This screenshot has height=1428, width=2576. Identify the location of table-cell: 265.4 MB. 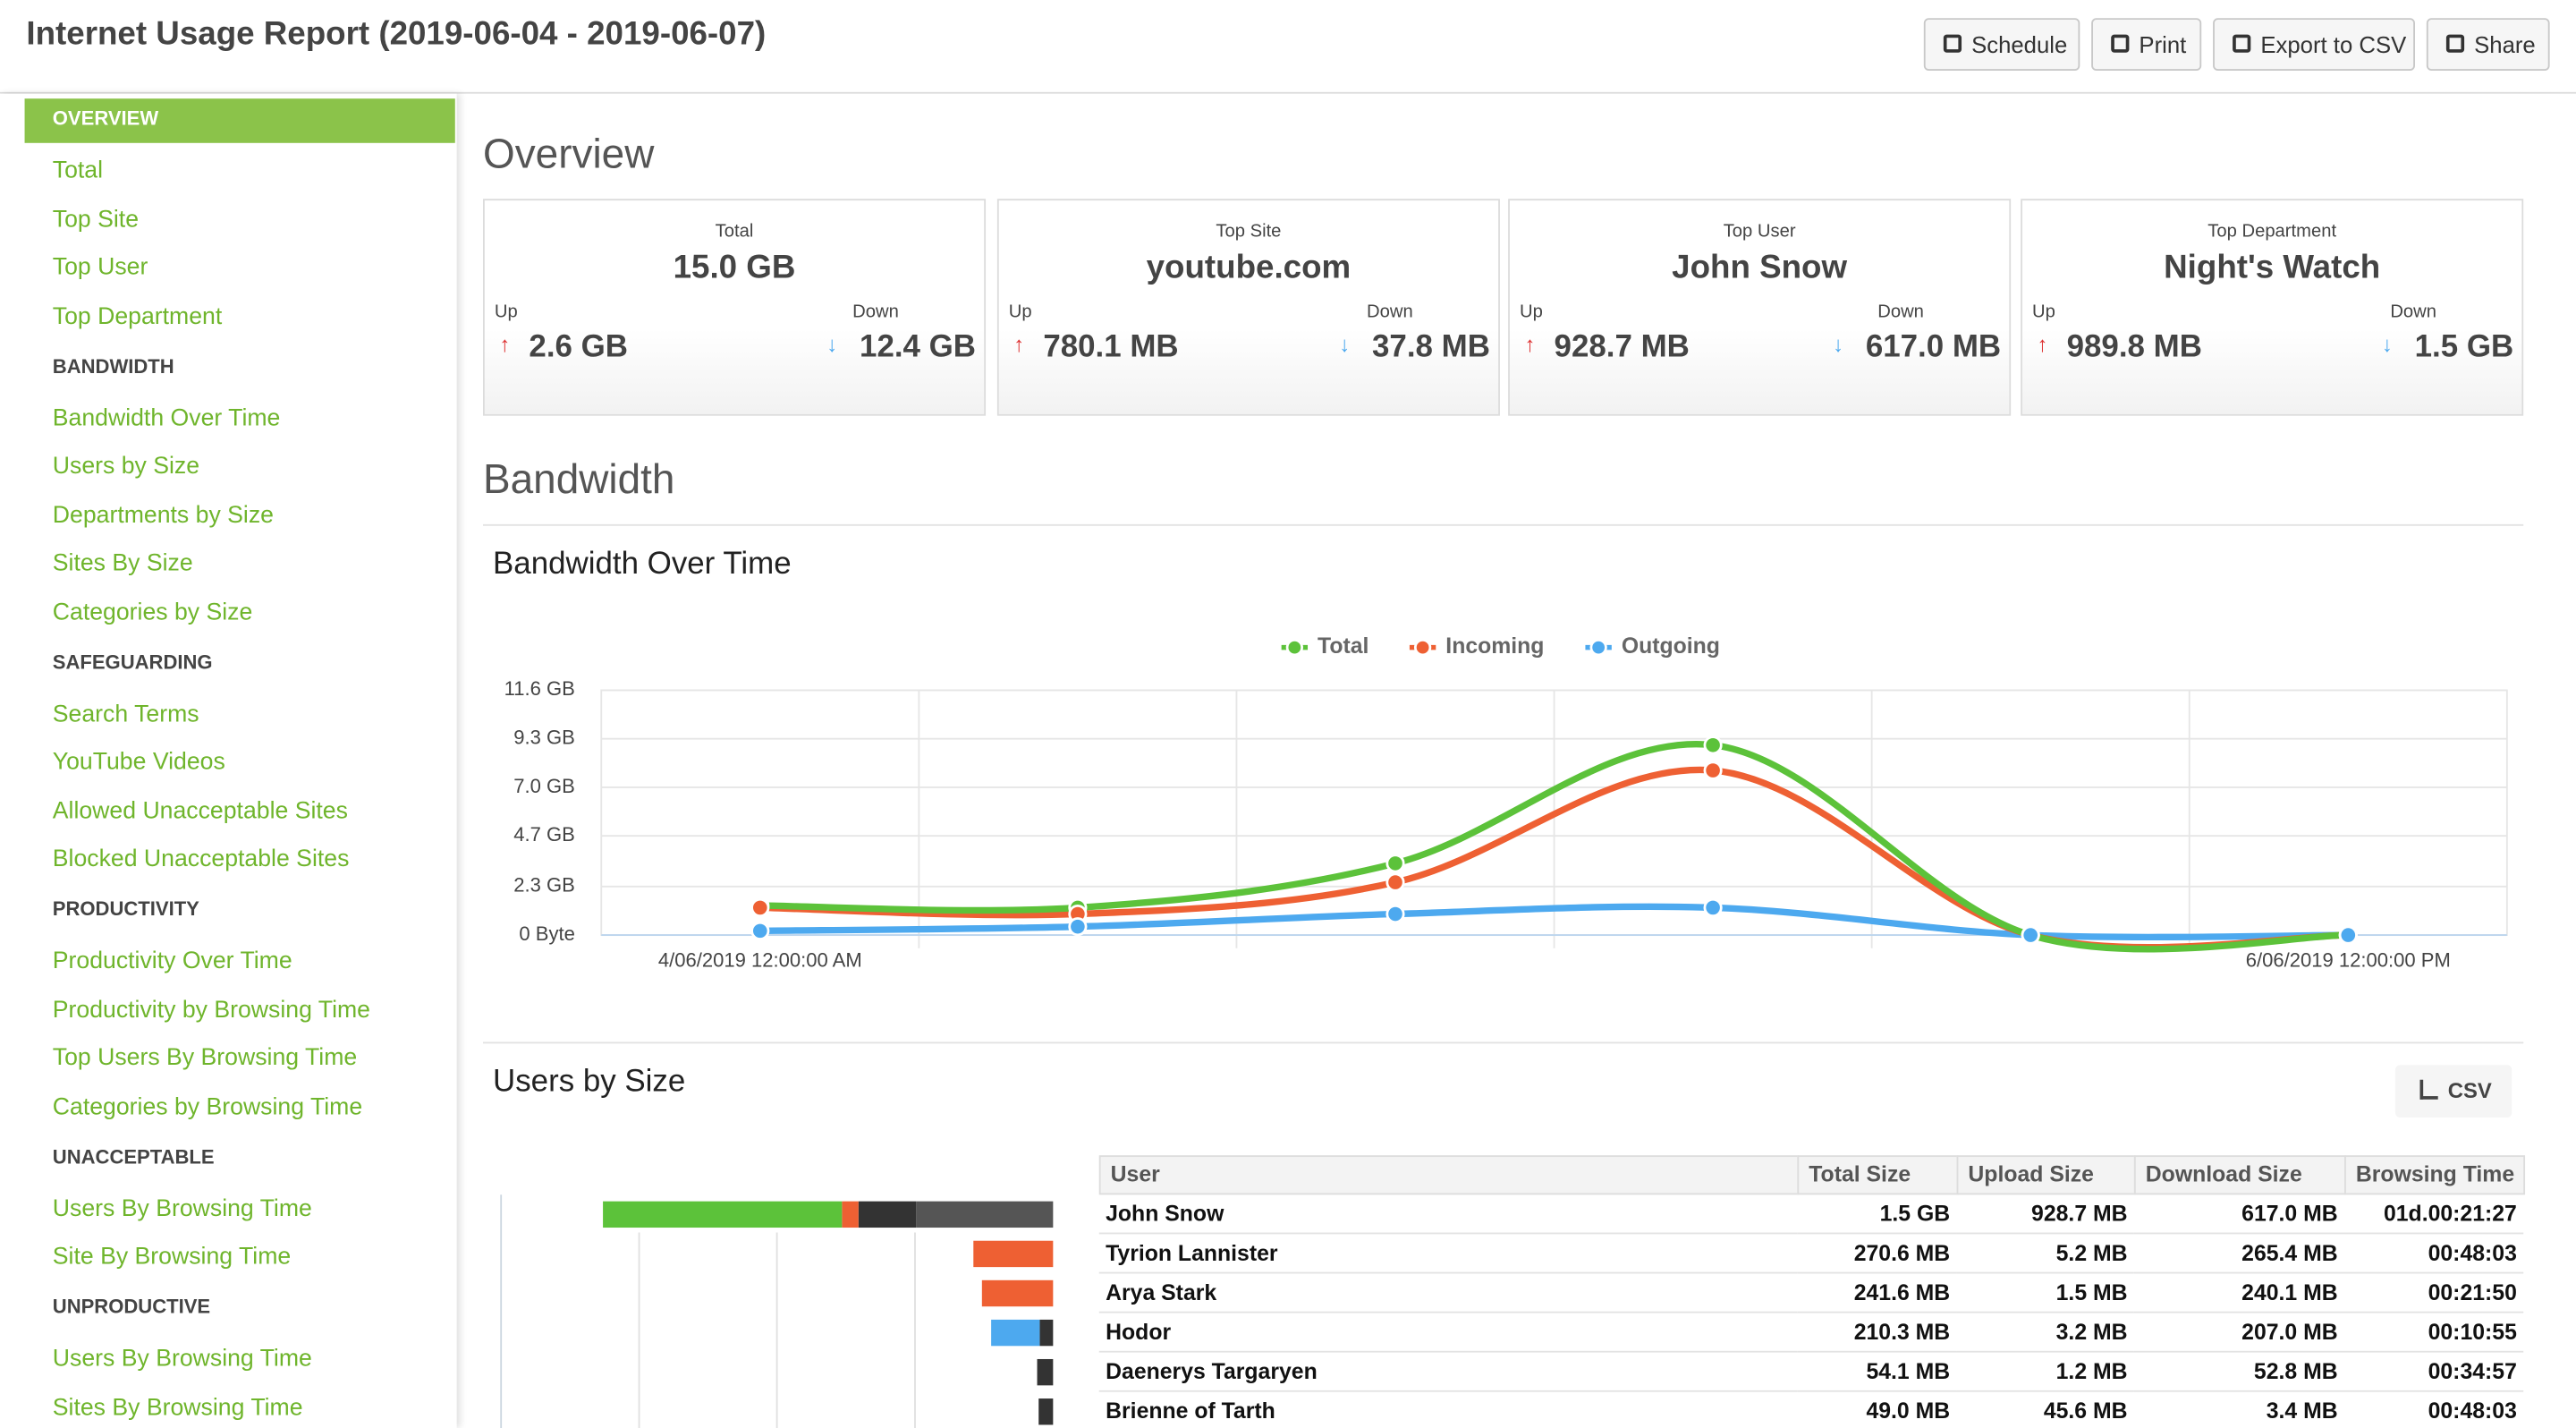
(2239, 1254).